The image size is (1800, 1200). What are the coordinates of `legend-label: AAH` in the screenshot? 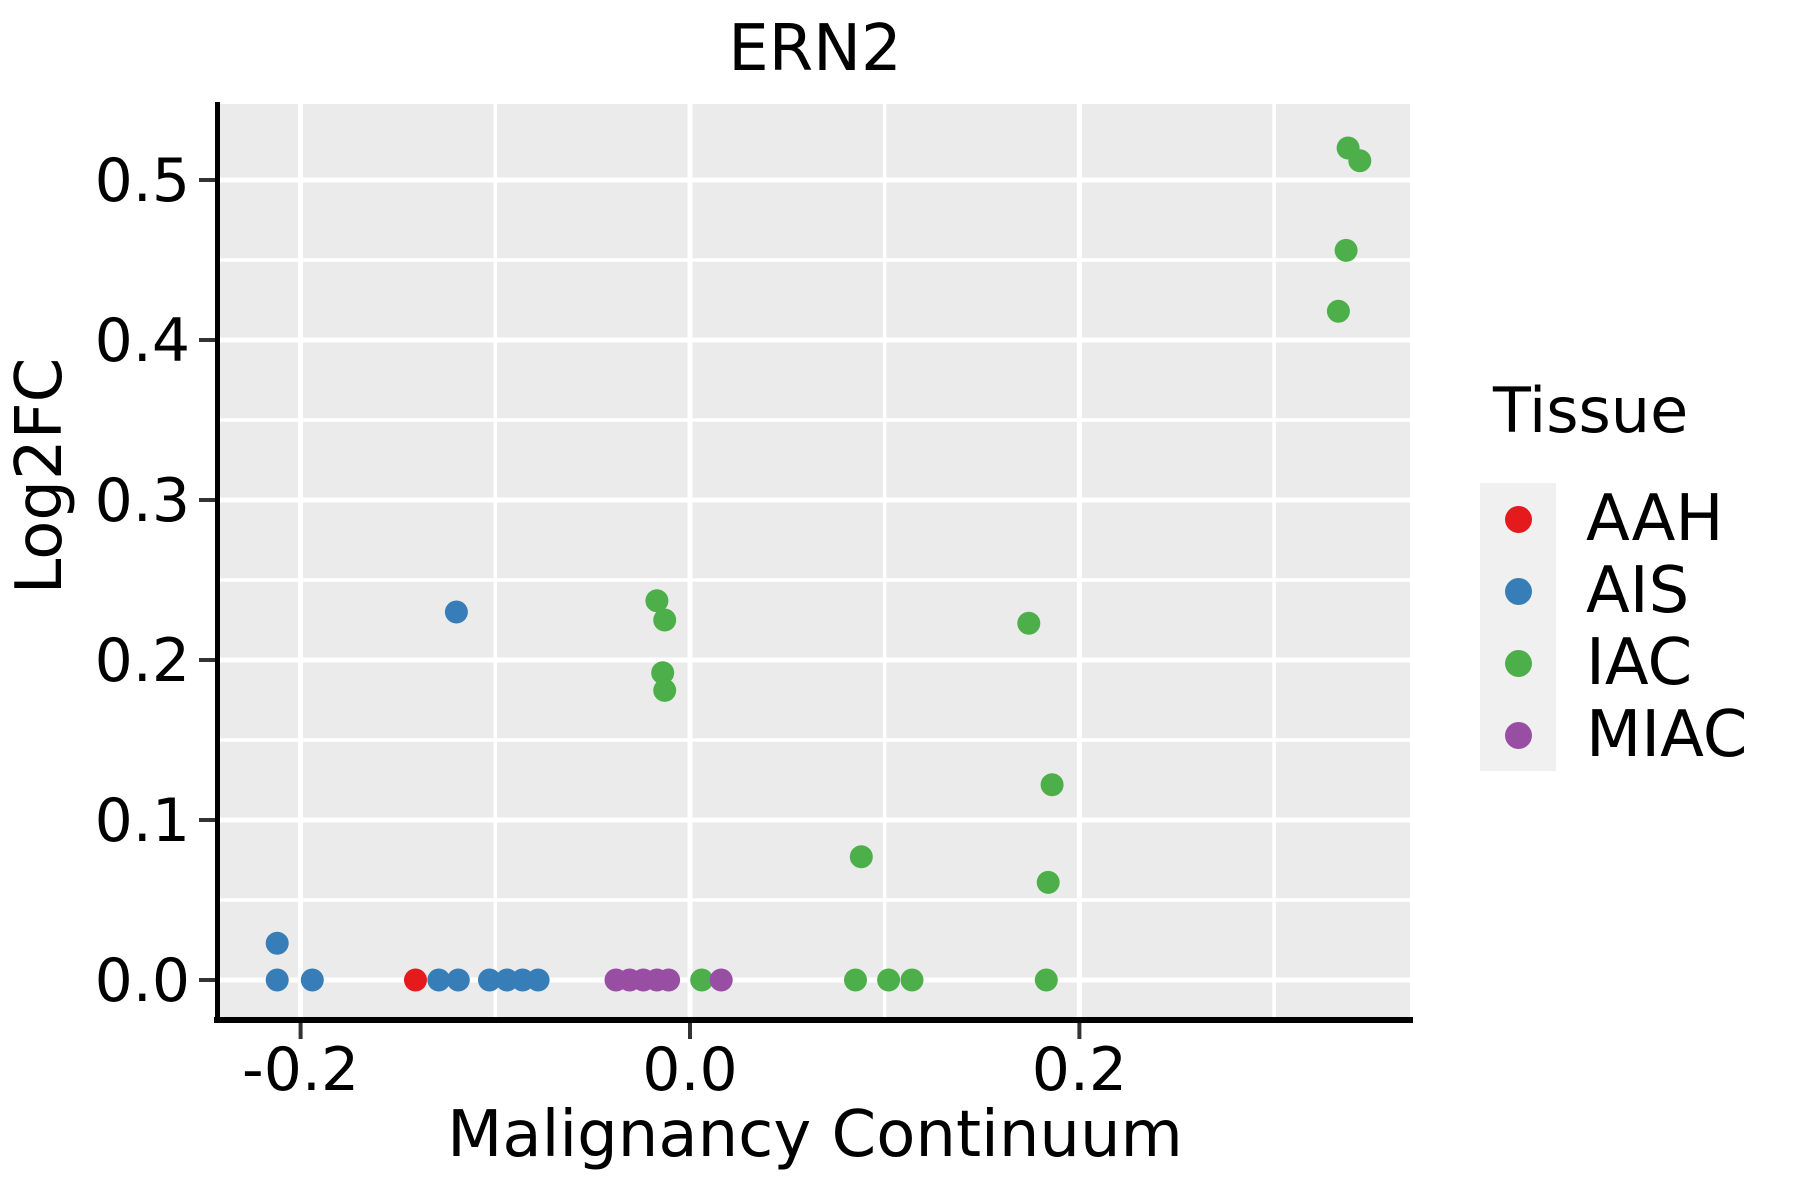 It's located at (1655, 519).